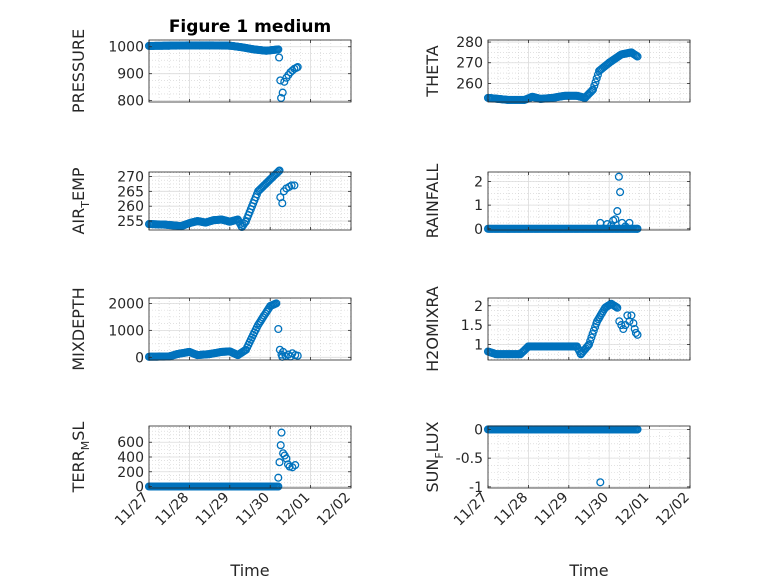  I want to click on y-tick-label: 2000, so click(126, 304).